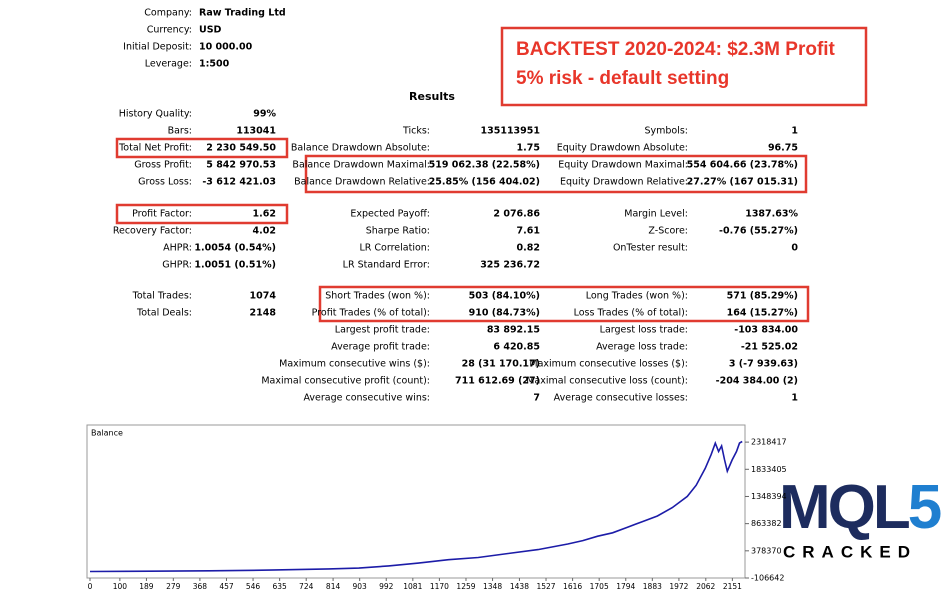  Describe the element at coordinates (622, 148) in the screenshot. I see `field-label: Equity Drawdown Absolute:` at that location.